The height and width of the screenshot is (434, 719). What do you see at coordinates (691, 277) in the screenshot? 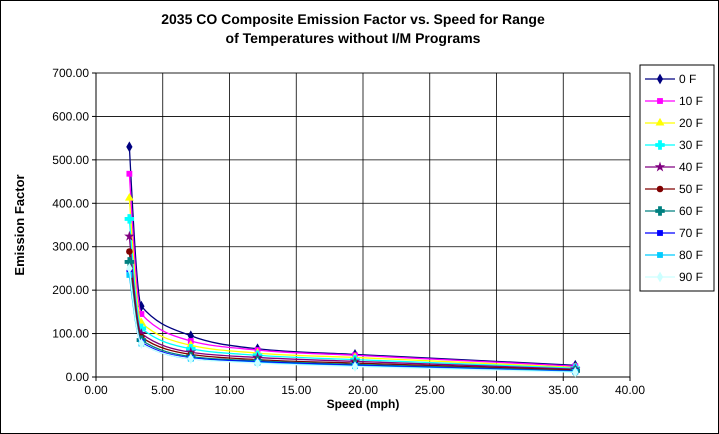
I see `legend-label: 90 F` at bounding box center [691, 277].